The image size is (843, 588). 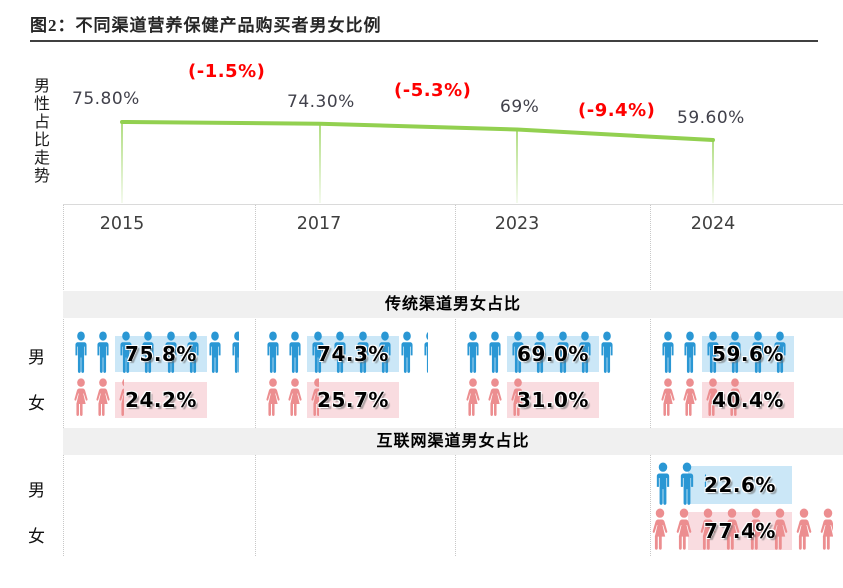 What do you see at coordinates (617, 110) in the screenshot?
I see `trend-delta-3: (-9.4%)` at bounding box center [617, 110].